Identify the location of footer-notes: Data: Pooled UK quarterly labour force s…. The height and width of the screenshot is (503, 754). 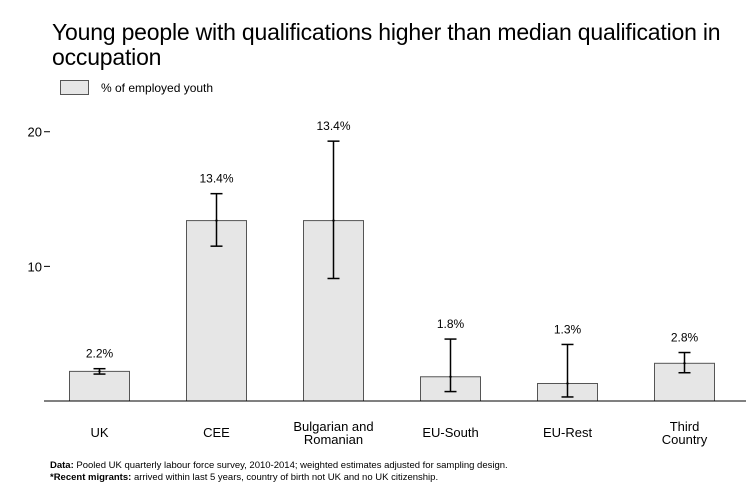
(279, 472).